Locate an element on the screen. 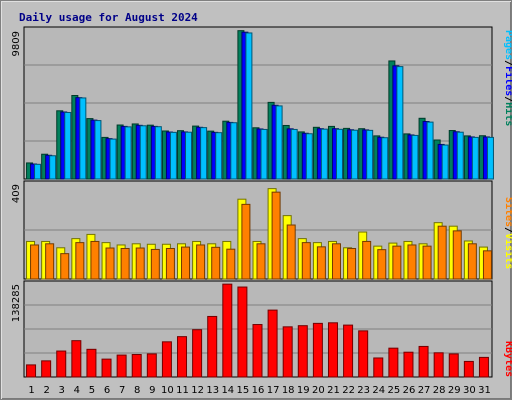 Image resolution: width=512 pixels, height=401 pixels. y-max-label: 409 is located at coordinates (16, 193).